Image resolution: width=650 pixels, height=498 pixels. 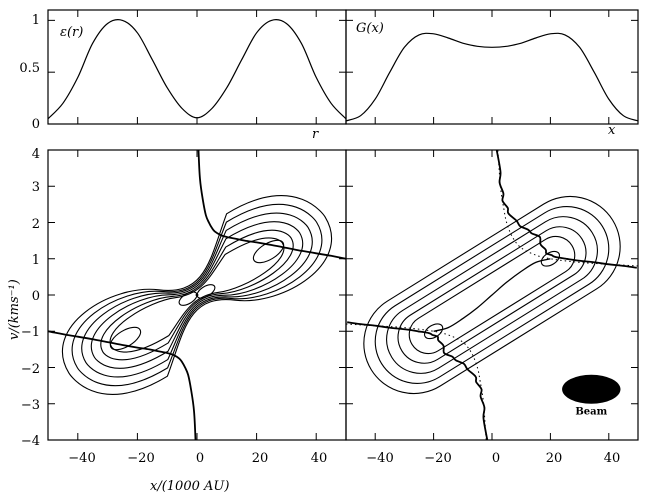 I want to click on epsilon-curve, so click(x=197, y=69).